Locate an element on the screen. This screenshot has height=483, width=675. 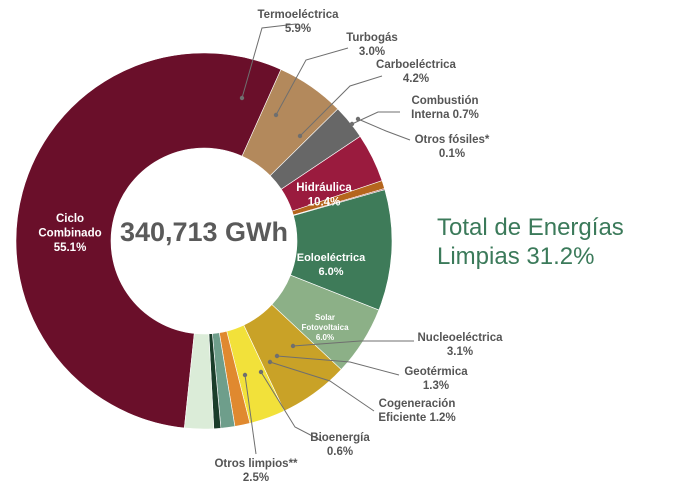
label-nucleoelectrica: Nucleoeléctrica 3.1% is located at coordinates (460, 345).